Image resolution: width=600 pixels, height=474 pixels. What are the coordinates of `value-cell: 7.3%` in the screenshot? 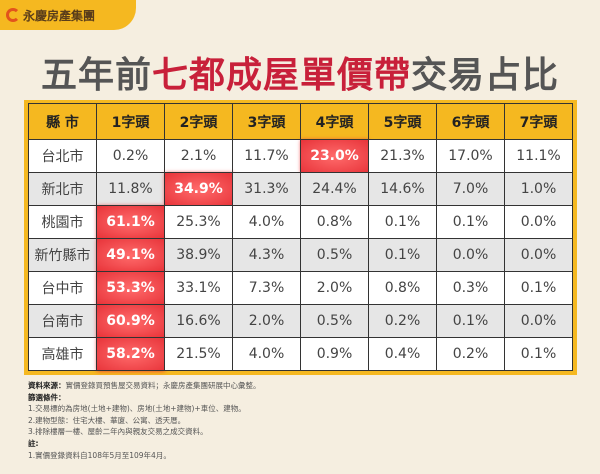 It's located at (266, 288).